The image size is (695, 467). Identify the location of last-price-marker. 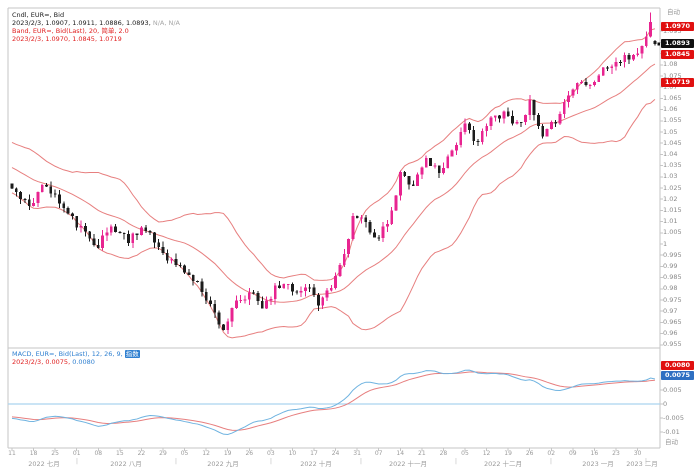
(658, 44).